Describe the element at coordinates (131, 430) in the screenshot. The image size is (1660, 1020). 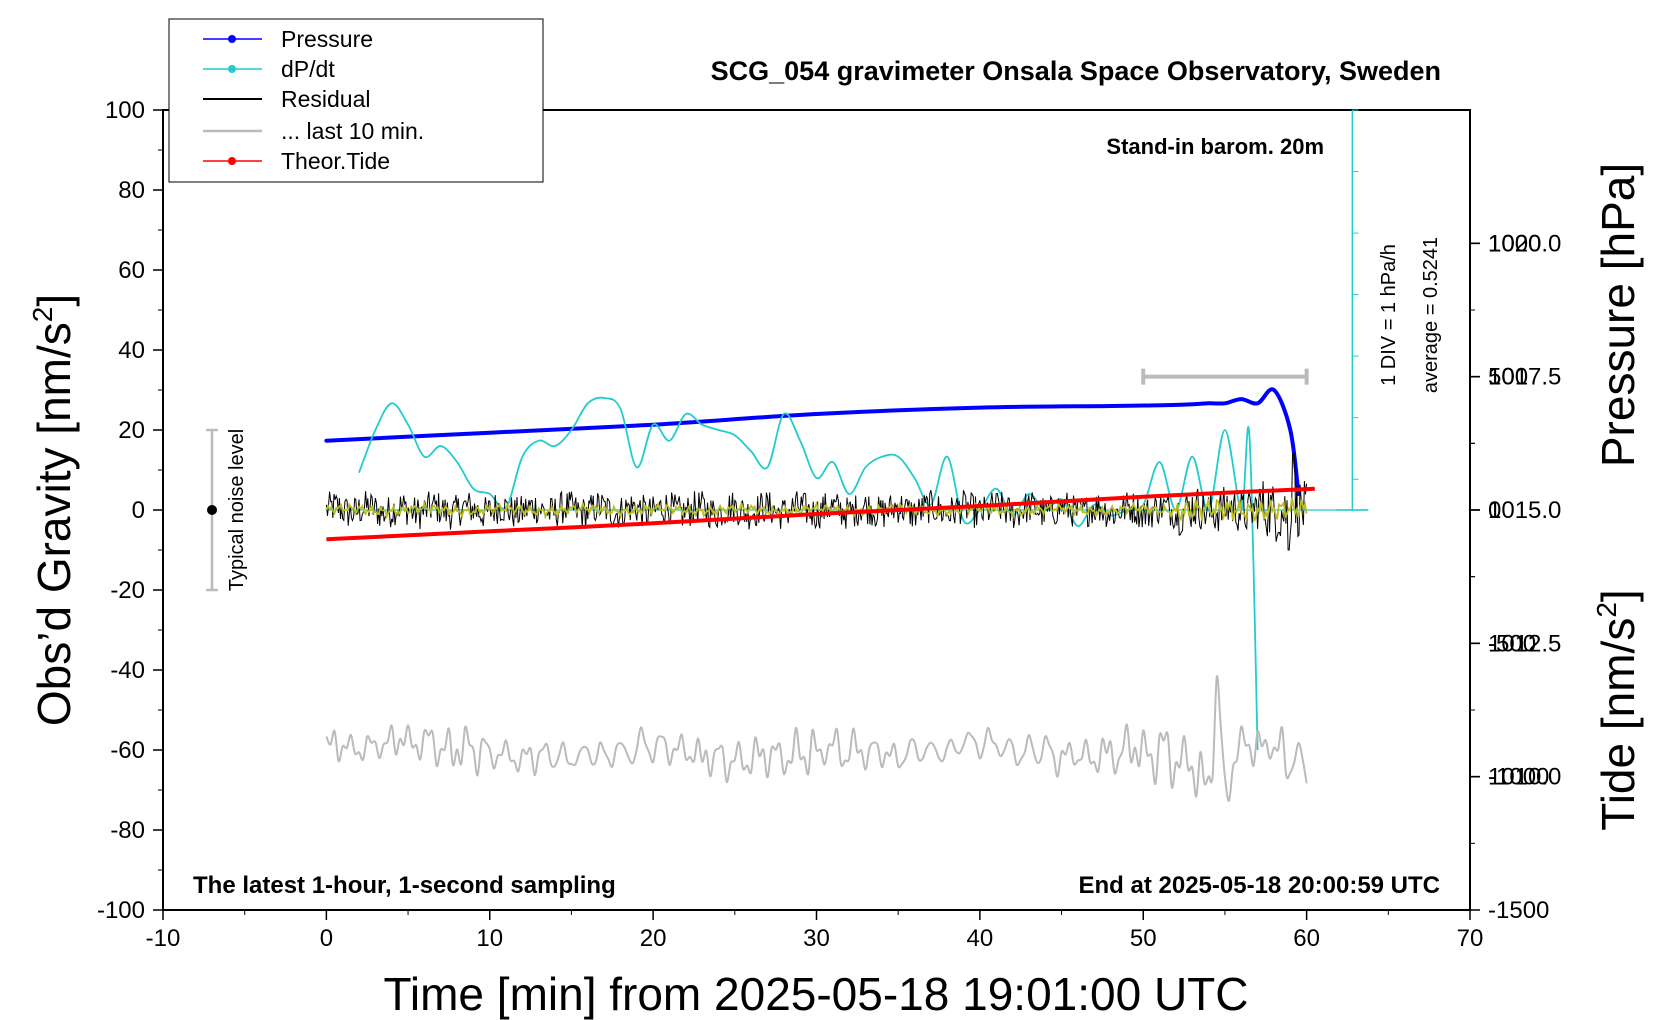
I see `y-tick-label: 20` at that location.